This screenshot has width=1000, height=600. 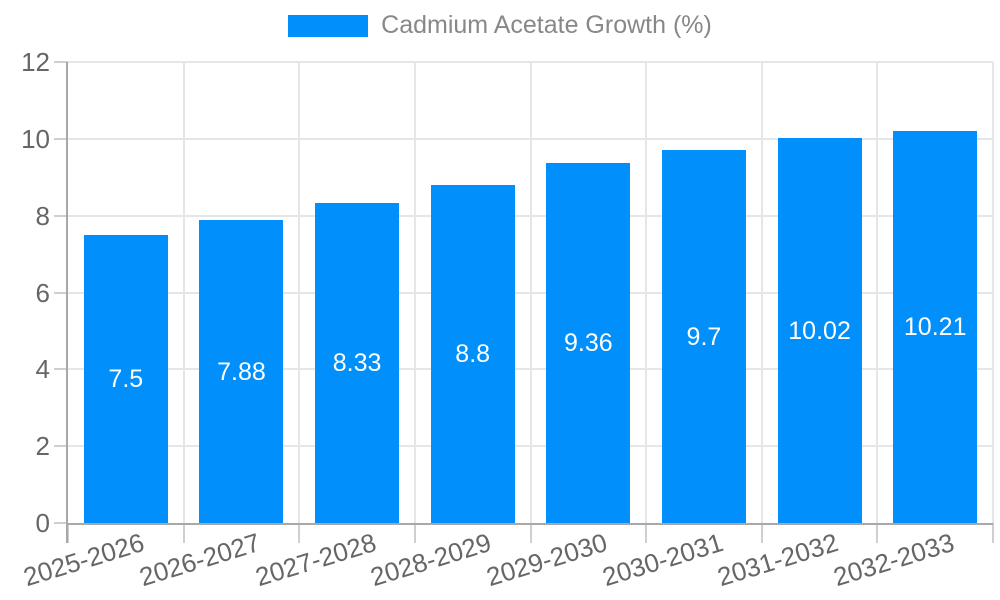 I want to click on x-axis-label: 2030-2031, so click(x=662, y=560).